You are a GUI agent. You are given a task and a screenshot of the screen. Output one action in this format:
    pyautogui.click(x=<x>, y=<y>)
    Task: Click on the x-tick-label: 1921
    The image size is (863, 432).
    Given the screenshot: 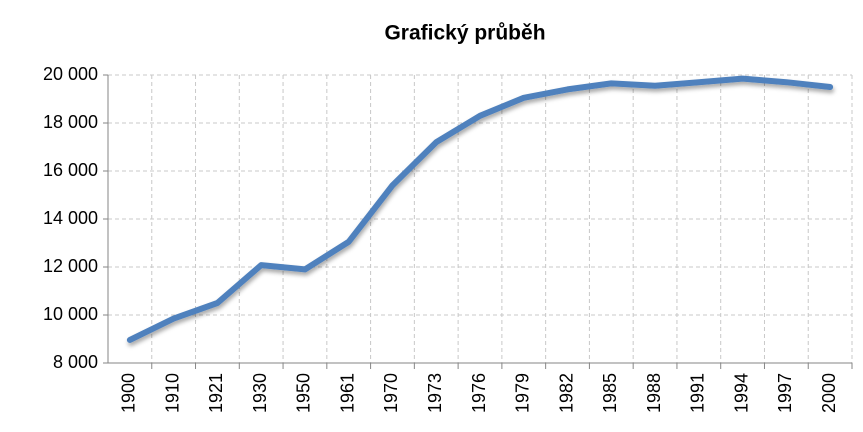 What is the action you would take?
    pyautogui.click(x=216, y=393)
    